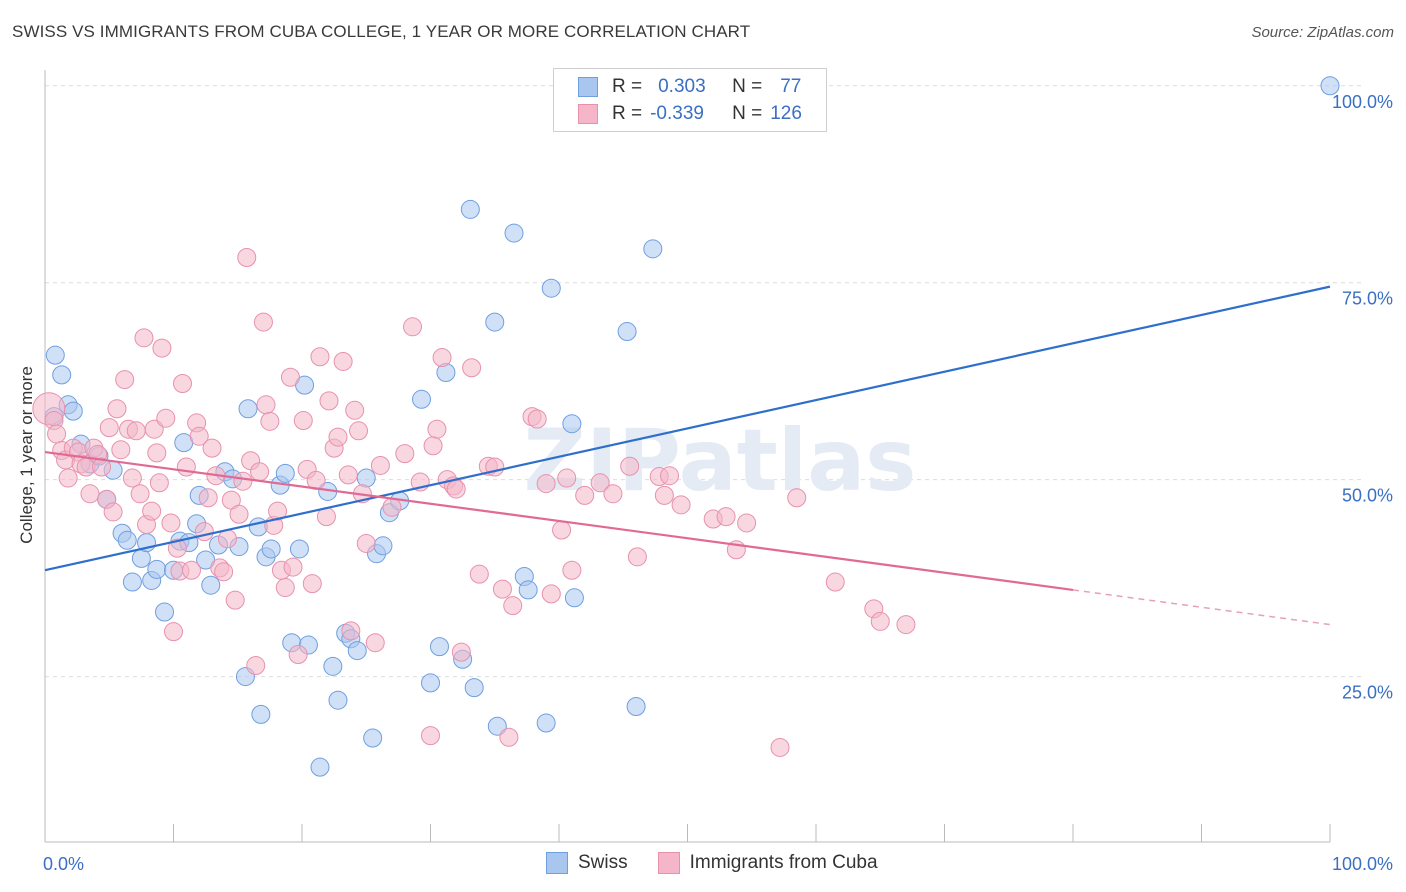  What do you see at coordinates (603, 862) in the screenshot?
I see `legend-label: Swiss` at bounding box center [603, 862].